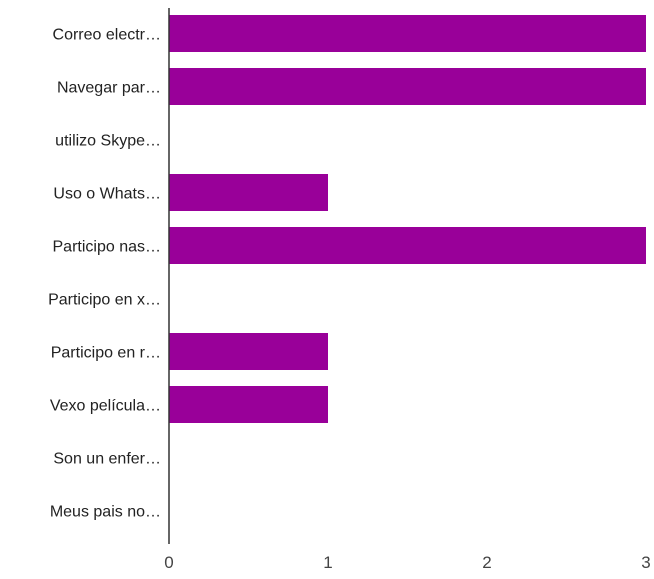  What do you see at coordinates (407, 562) in the screenshot?
I see `x-tick-labels: 0 1 2 3` at bounding box center [407, 562].